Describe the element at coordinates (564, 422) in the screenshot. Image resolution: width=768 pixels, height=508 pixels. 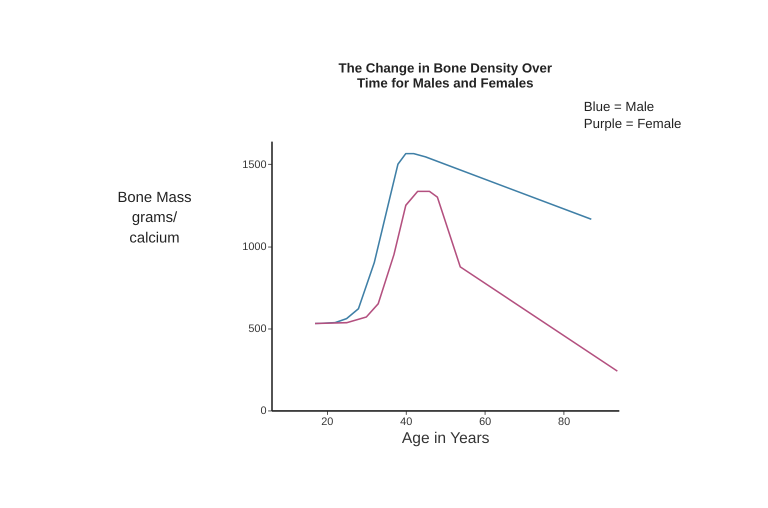
I see `x-tick-label: 80` at that location.